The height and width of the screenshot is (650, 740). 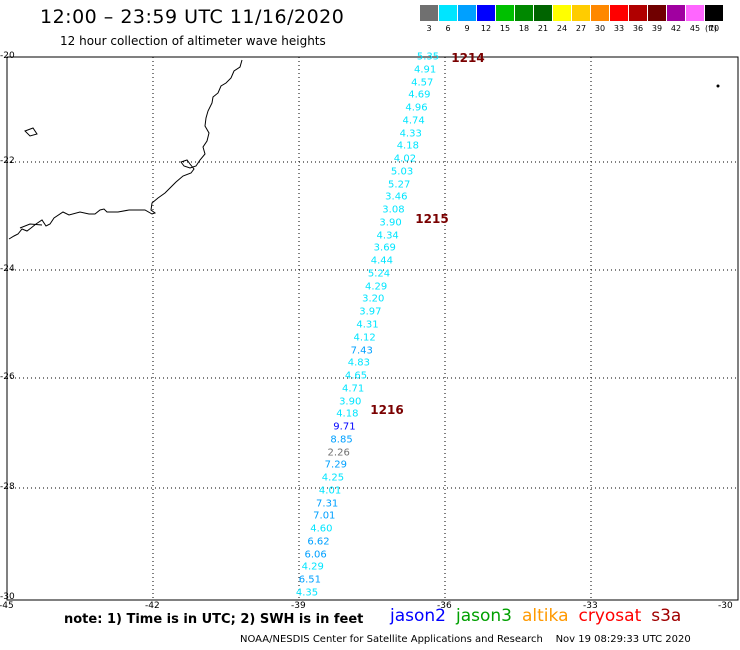 What do you see at coordinates (367, 325) in the screenshot?
I see `wave-height-label: 4.31` at bounding box center [367, 325].